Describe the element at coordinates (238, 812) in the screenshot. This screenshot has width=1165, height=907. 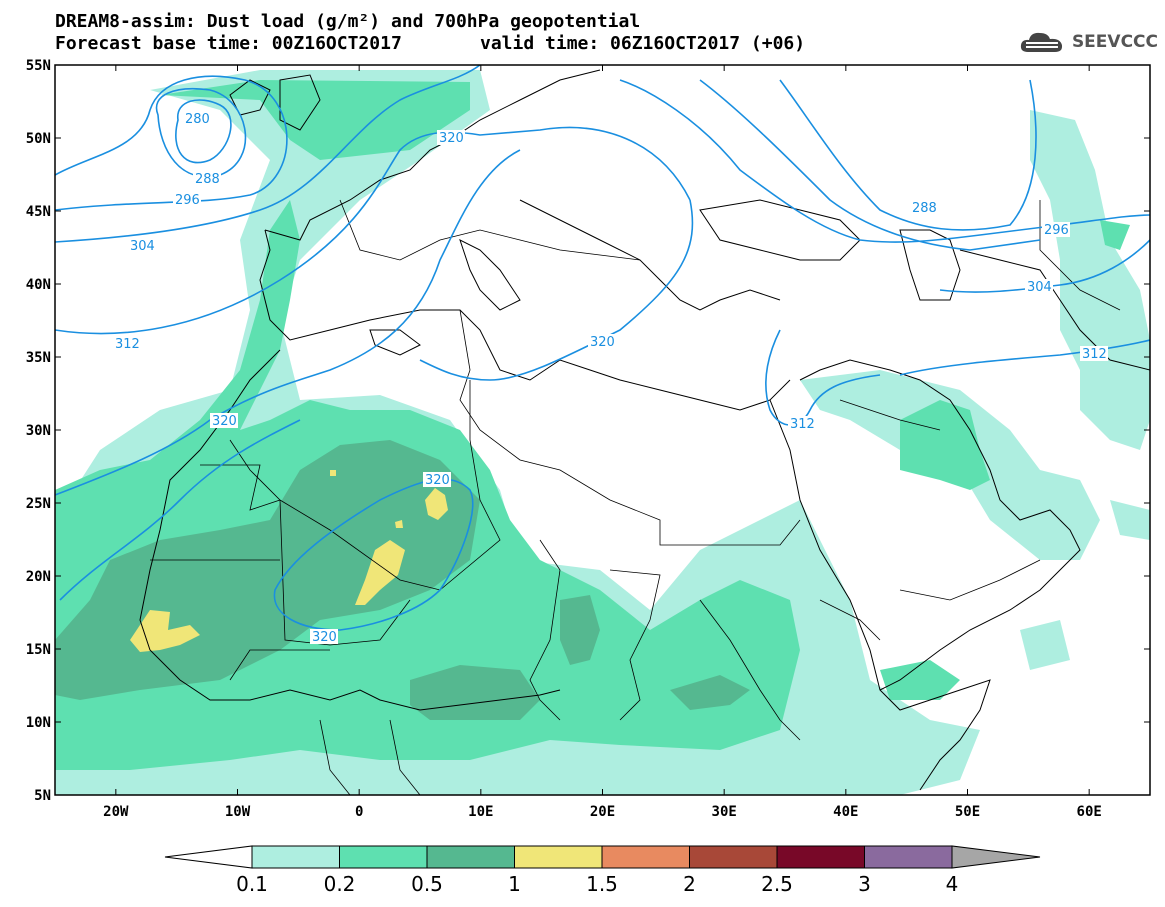
I see `lon-label: 10W` at that location.